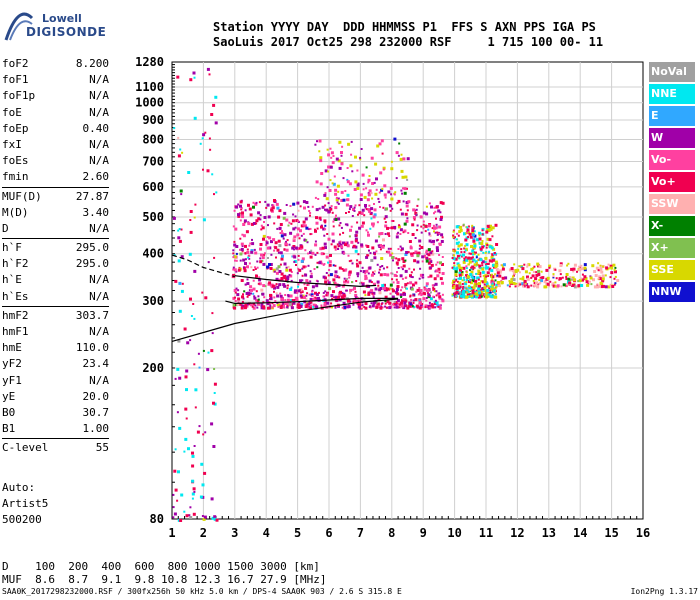  What do you see at coordinates (297, 533) in the screenshot?
I see `x-tick-label: 5` at bounding box center [297, 533].